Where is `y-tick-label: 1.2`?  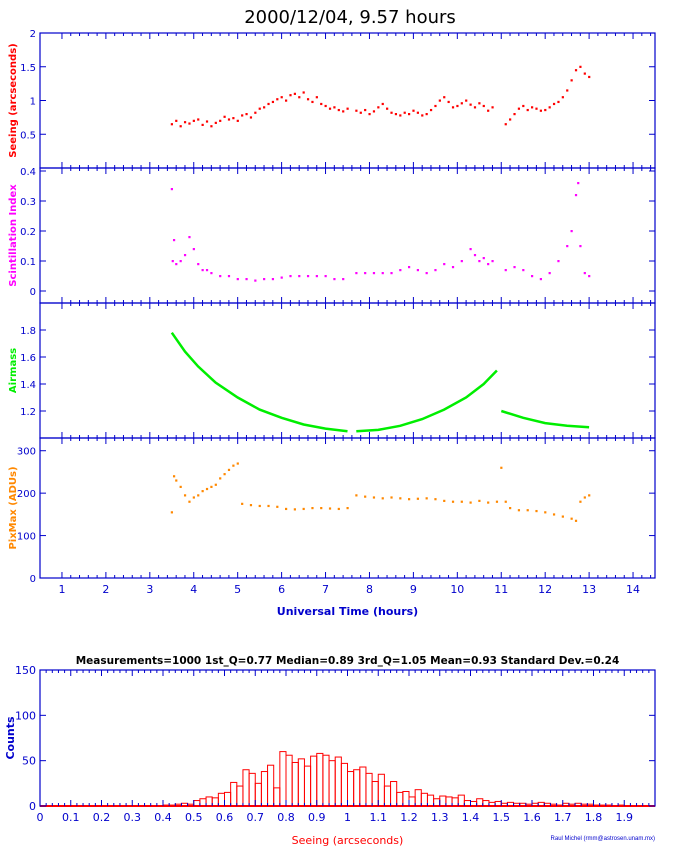
y-tick-label: 1.2 is located at coordinates (28, 412).